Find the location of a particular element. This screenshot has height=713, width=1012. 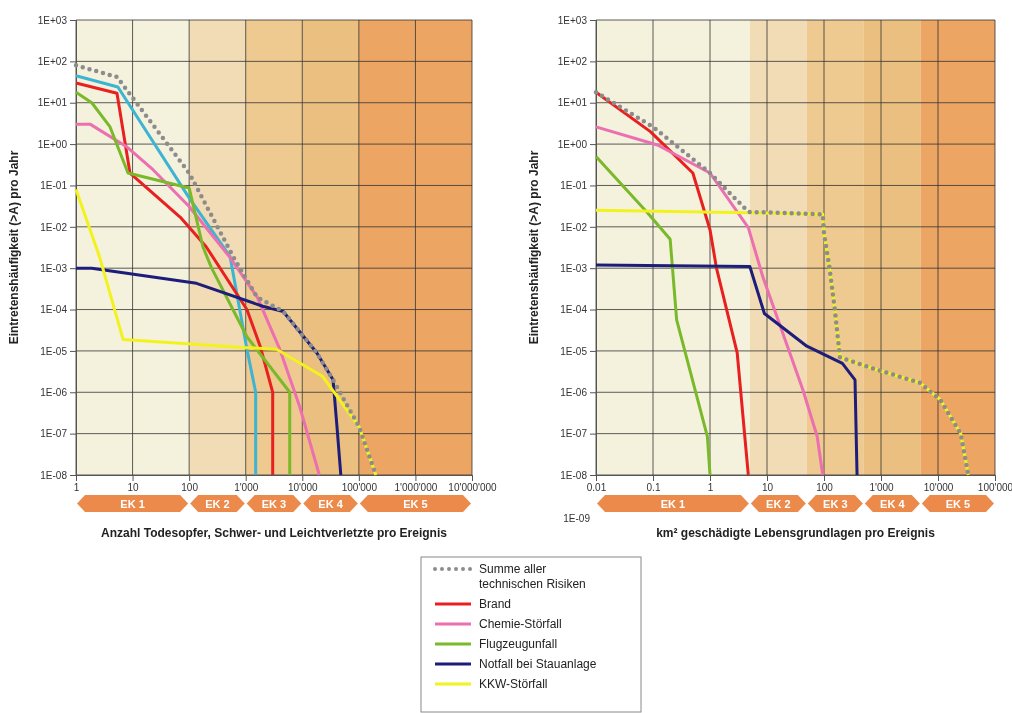

x-tick-label: 1'000'000 is located at coordinates (416, 488).